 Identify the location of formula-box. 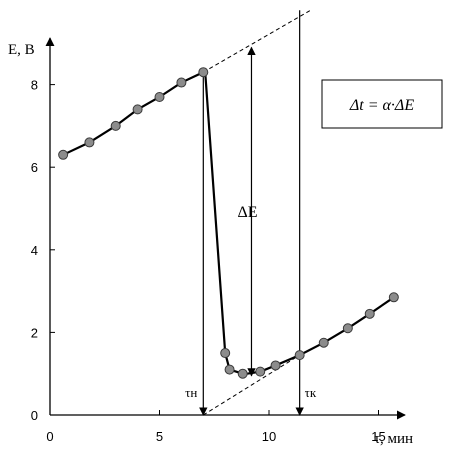
(382, 104).